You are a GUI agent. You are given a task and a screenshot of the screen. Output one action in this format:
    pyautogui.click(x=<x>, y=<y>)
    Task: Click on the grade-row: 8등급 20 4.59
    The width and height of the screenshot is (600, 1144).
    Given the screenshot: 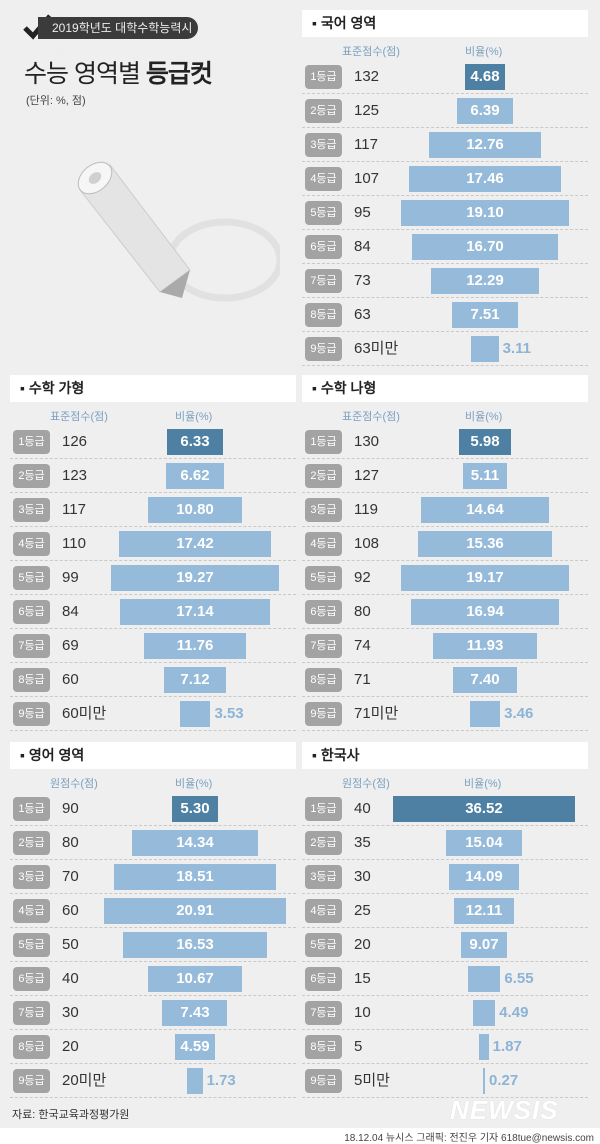 What is the action you would take?
    pyautogui.click(x=153, y=1047)
    